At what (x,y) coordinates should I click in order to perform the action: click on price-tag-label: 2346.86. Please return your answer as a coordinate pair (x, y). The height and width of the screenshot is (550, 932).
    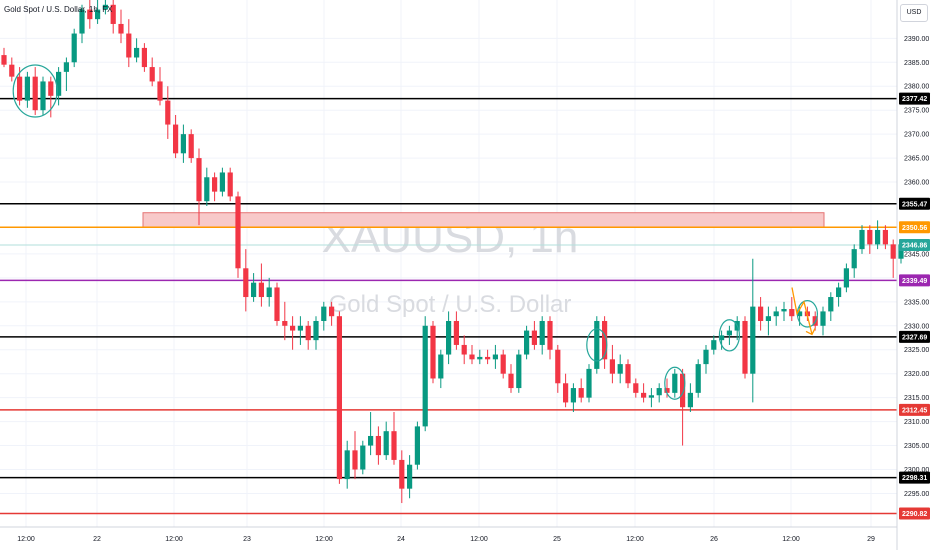
    Looking at the image, I should click on (914, 246).